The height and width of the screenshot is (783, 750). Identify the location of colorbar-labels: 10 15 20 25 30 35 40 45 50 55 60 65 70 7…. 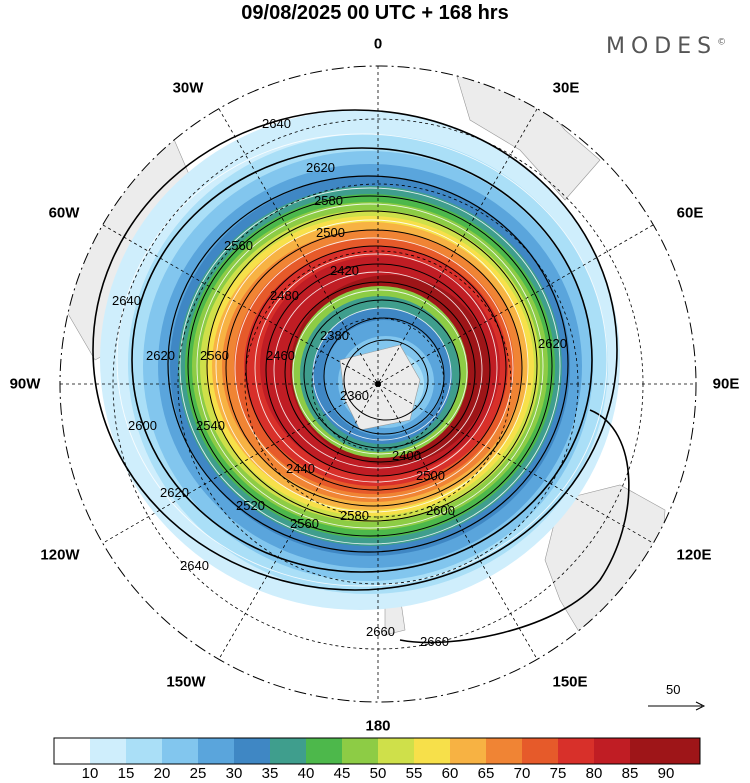
(375, 774).